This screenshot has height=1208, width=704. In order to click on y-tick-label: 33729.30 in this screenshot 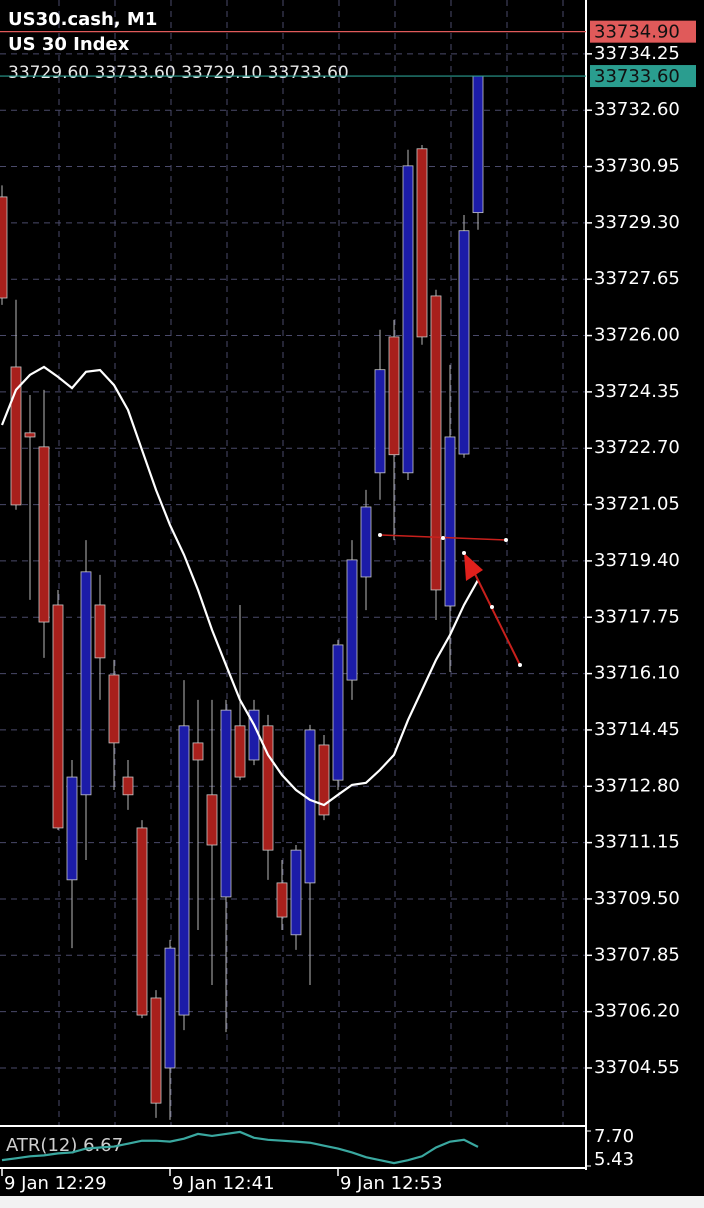, I will do `click(637, 222)`.